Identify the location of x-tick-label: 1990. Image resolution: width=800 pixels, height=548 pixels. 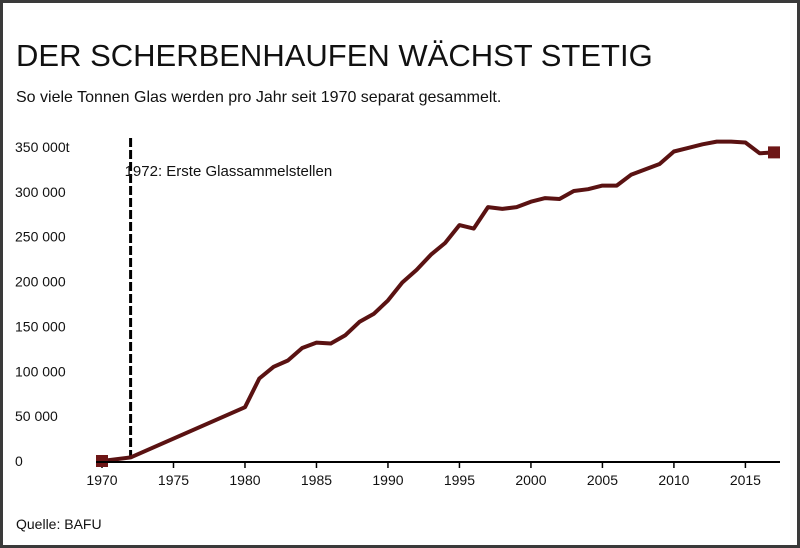
(387, 480).